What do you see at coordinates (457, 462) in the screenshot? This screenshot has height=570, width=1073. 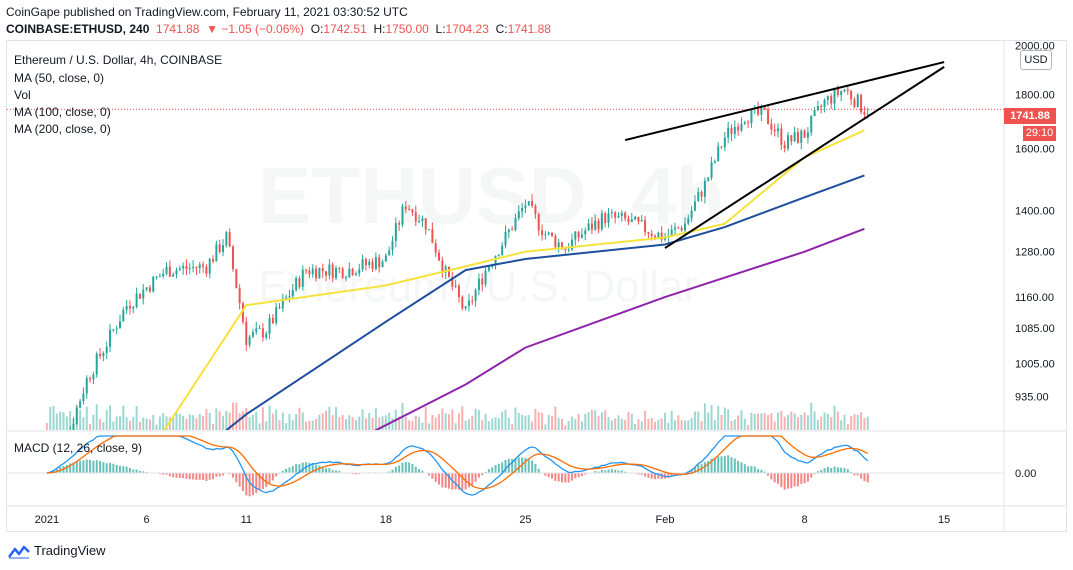 I see `signal-line` at bounding box center [457, 462].